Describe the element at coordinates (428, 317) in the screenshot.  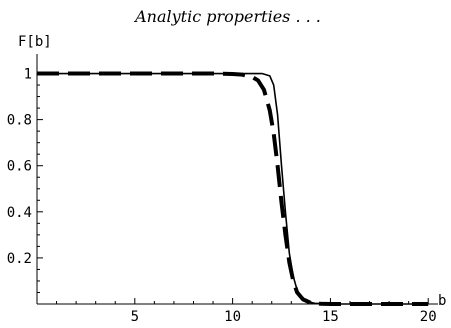
I see `x-tick-label: 20` at that location.